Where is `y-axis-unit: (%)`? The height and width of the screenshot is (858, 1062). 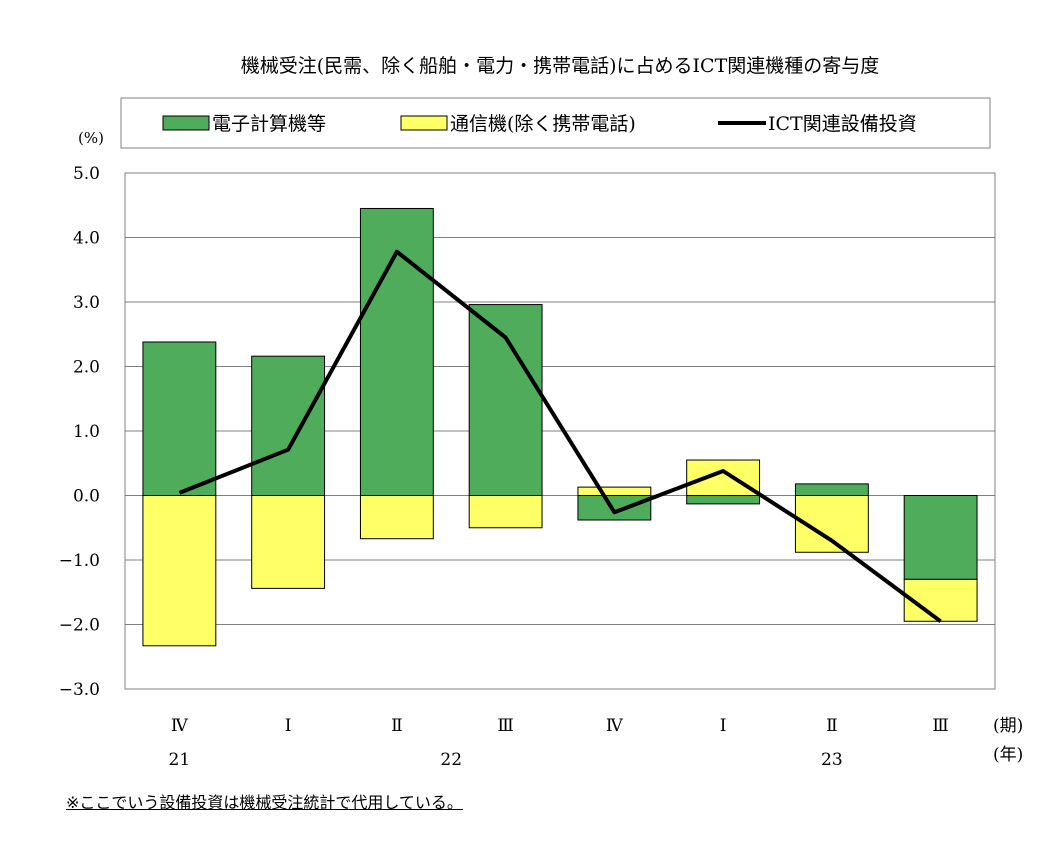
y-axis-unit: (%) is located at coordinates (91, 138).